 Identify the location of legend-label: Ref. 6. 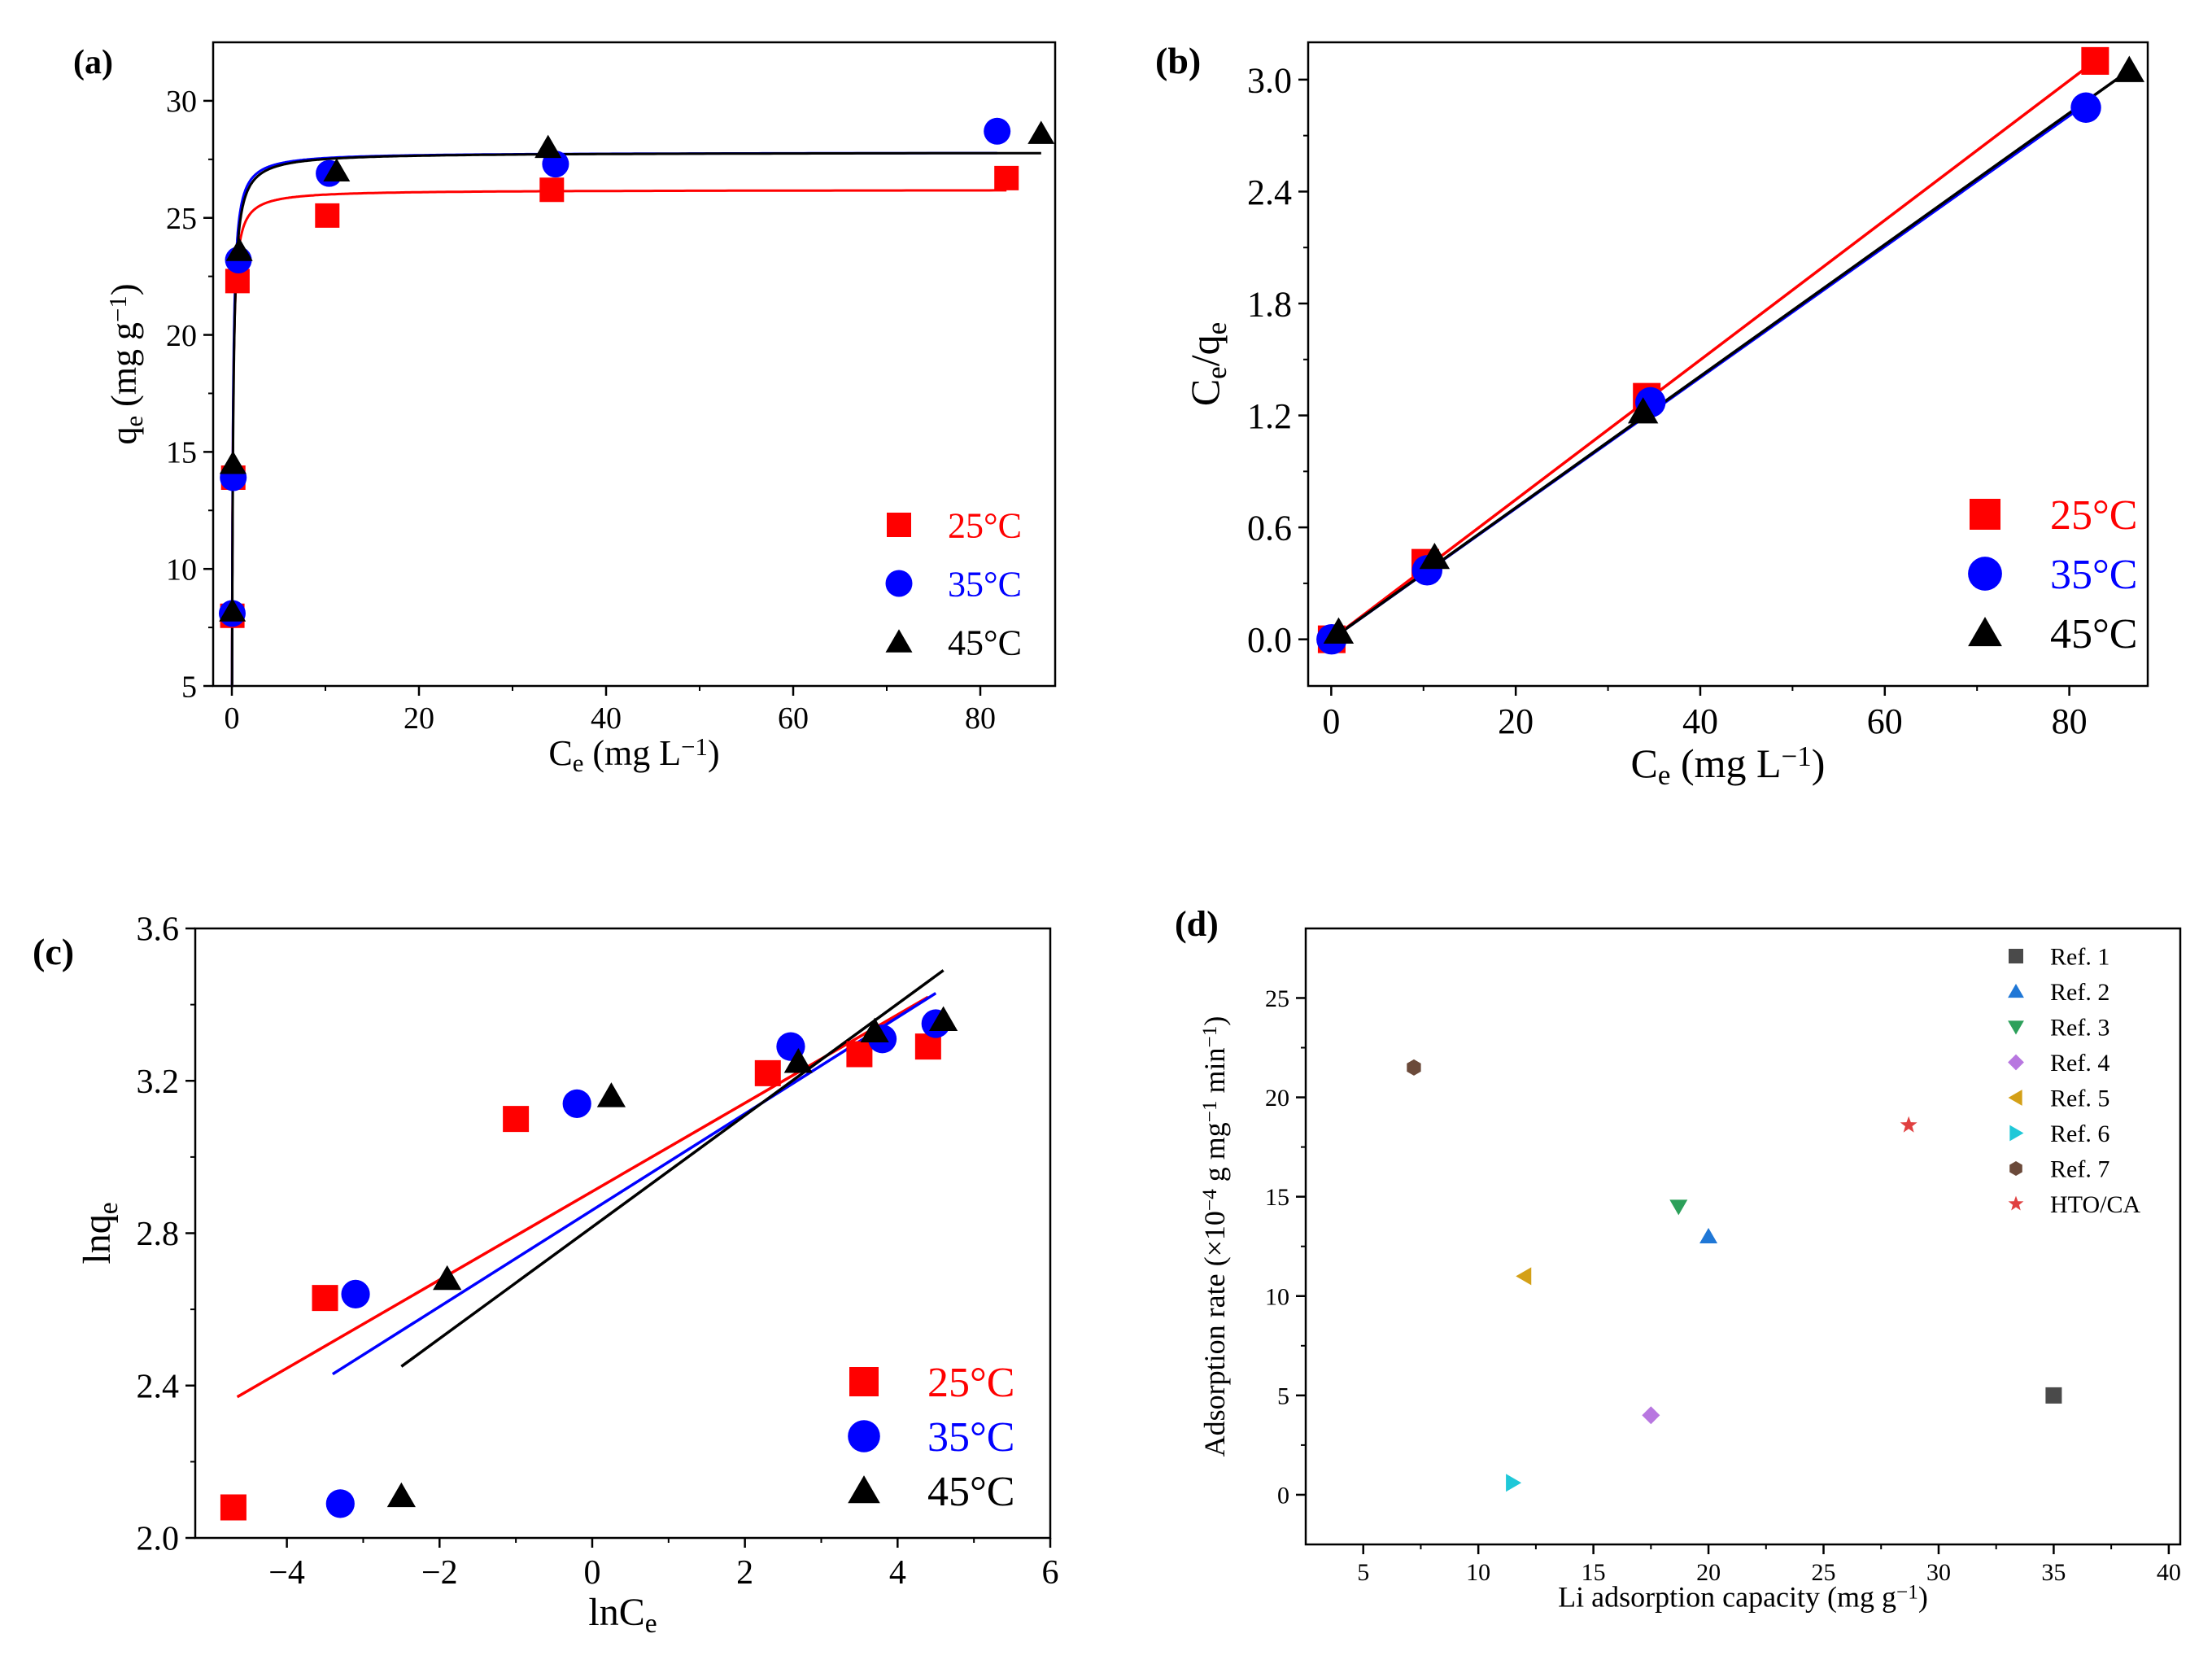
(2079, 1133).